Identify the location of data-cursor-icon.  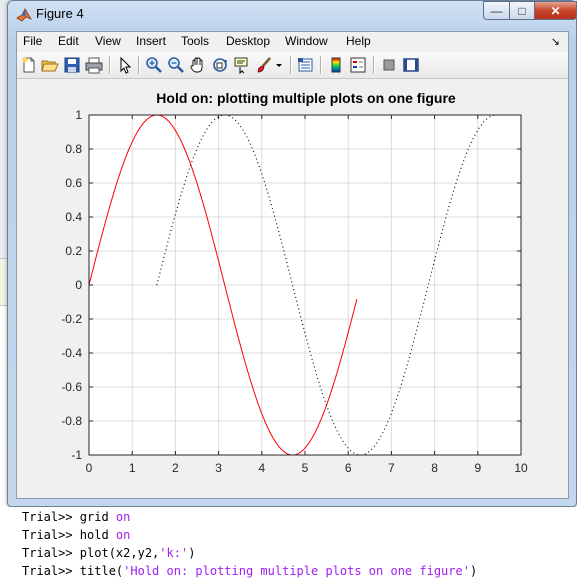
(242, 65).